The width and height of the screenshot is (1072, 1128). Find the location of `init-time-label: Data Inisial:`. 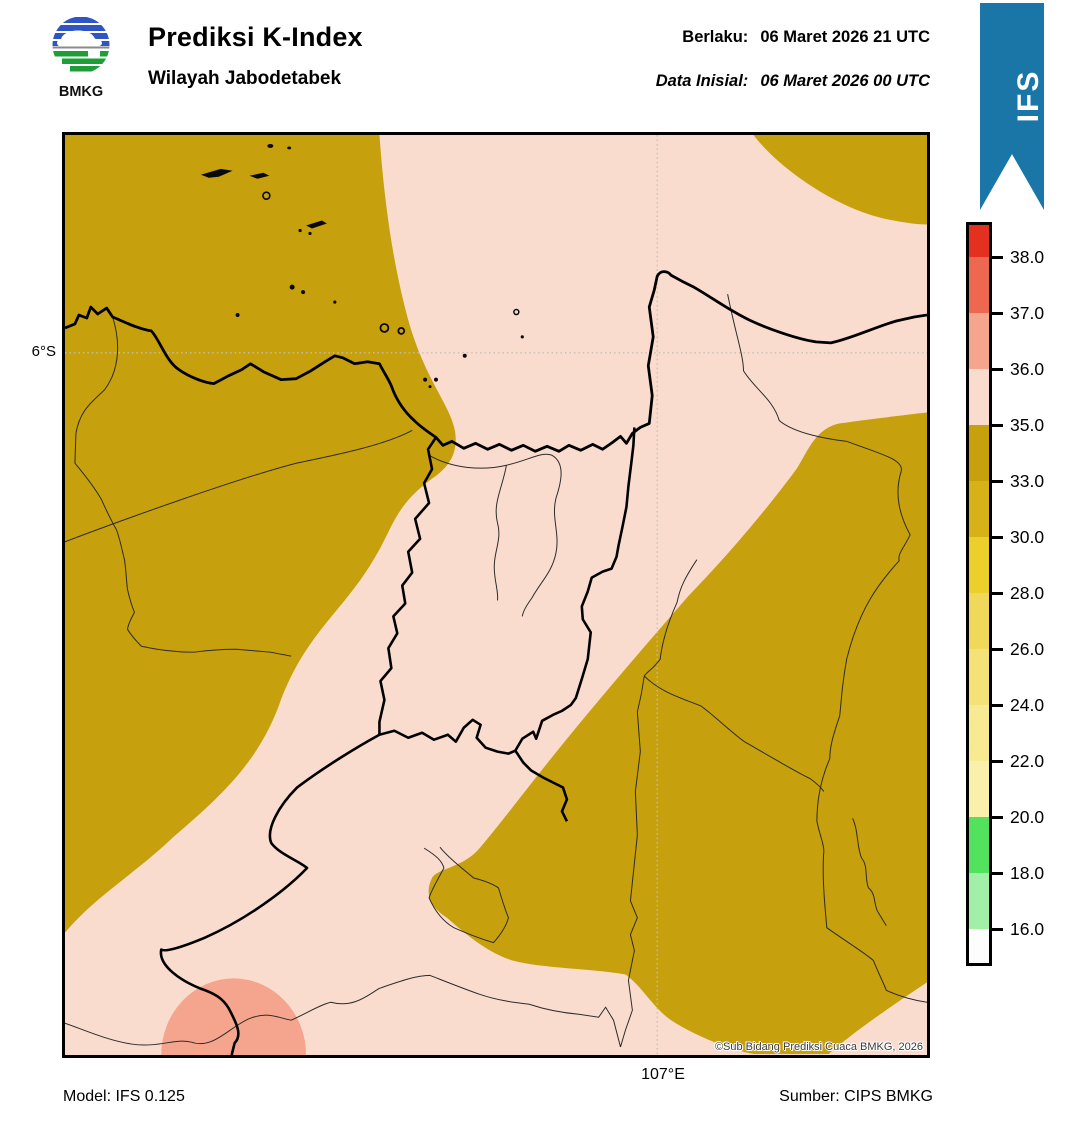

init-time-label: Data Inisial: is located at coordinates (702, 81).